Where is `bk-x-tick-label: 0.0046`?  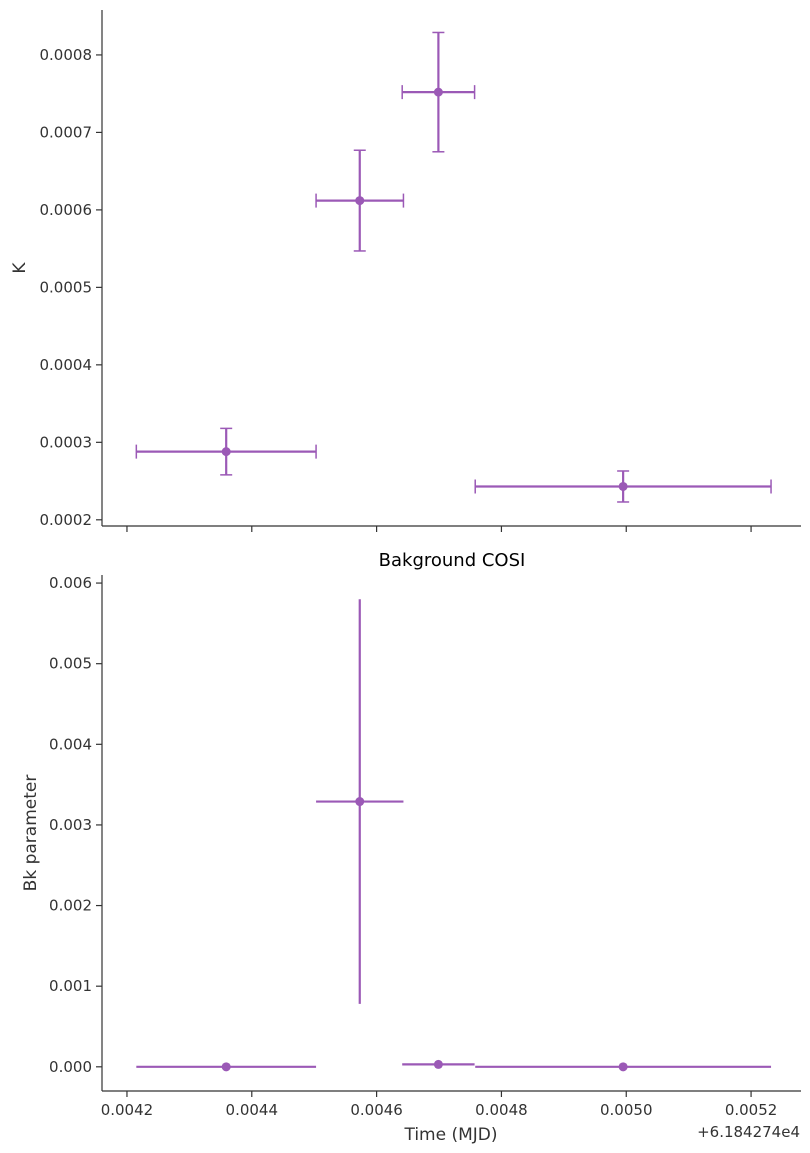 bk-x-tick-label: 0.0046 is located at coordinates (376, 1110).